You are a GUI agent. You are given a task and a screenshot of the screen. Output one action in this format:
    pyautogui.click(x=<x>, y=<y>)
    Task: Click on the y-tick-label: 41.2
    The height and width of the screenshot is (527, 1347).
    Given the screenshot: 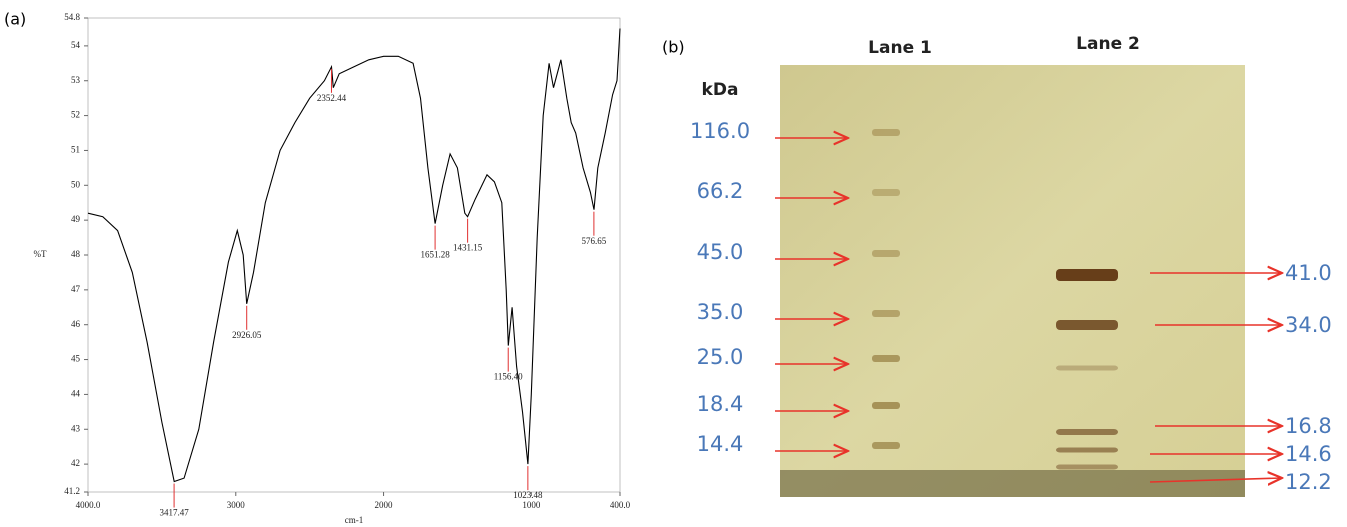 What is the action you would take?
    pyautogui.click(x=72, y=491)
    